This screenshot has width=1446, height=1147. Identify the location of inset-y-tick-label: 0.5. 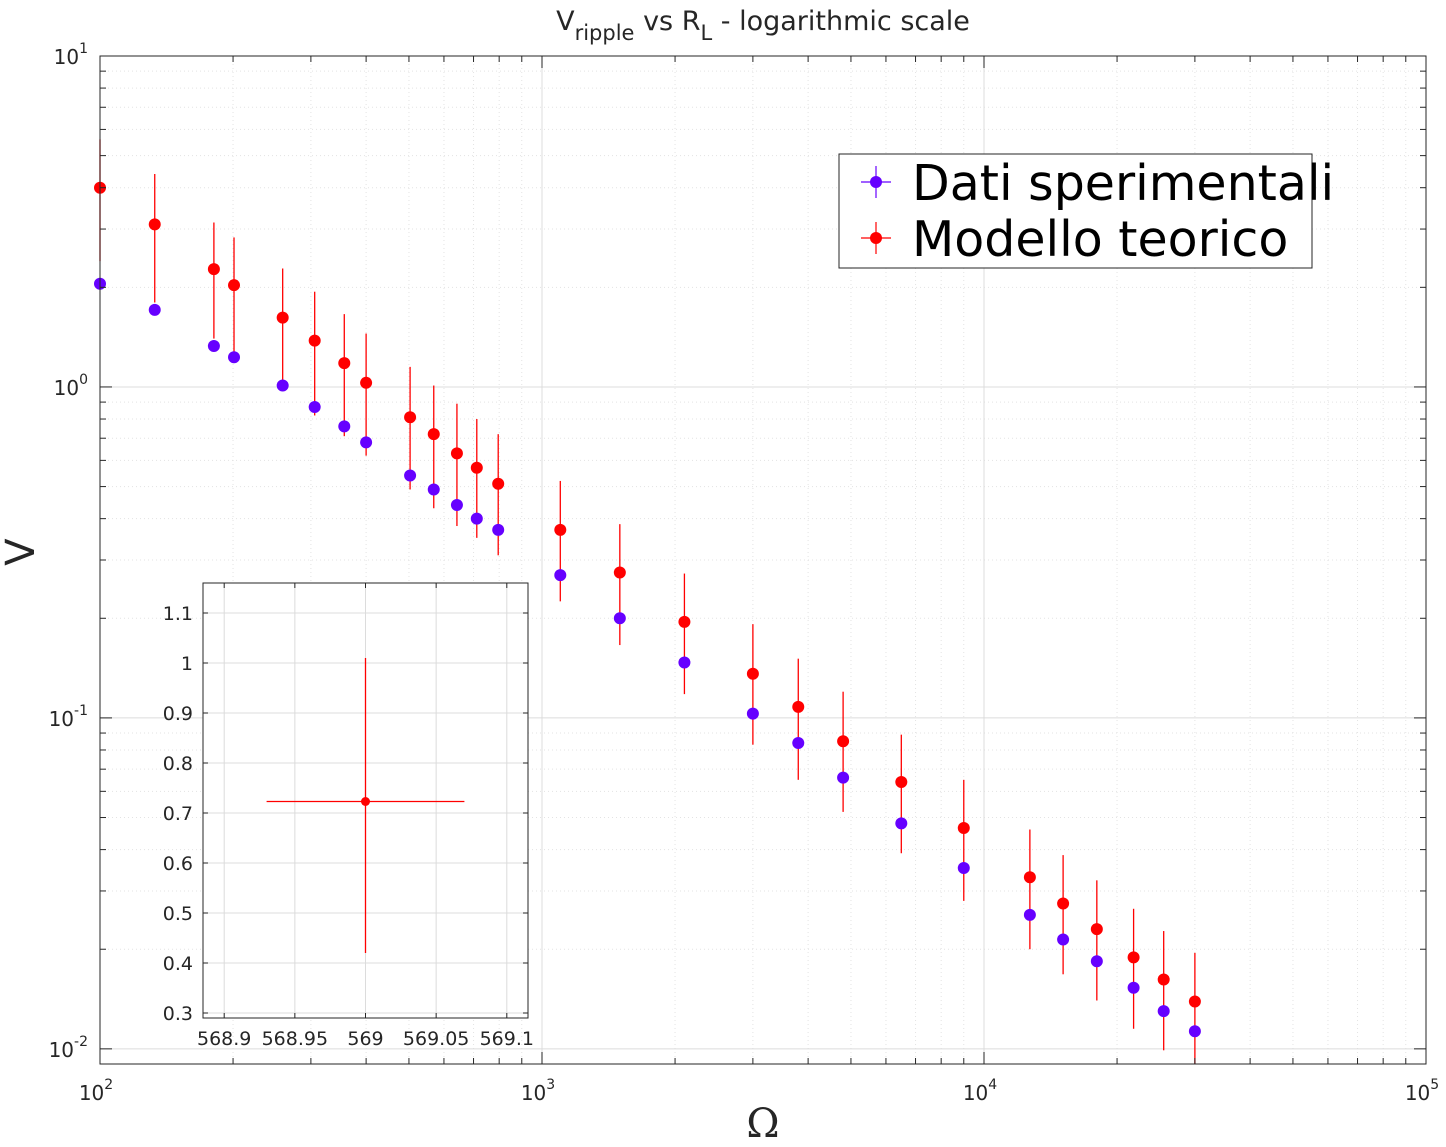
(178, 914).